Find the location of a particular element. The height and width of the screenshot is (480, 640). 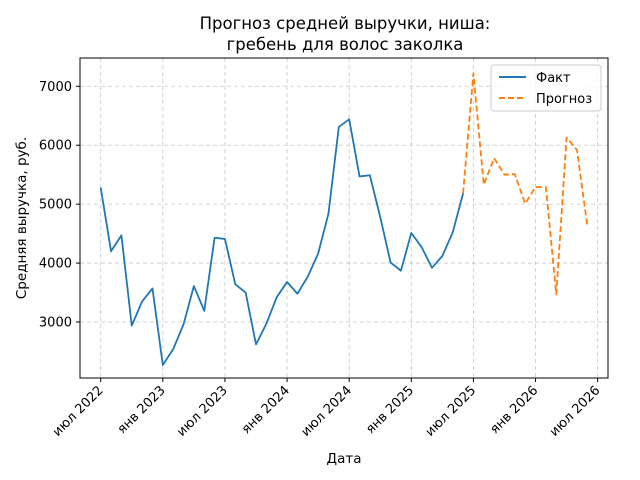

y-tick-label: 6000 is located at coordinates (55, 146).